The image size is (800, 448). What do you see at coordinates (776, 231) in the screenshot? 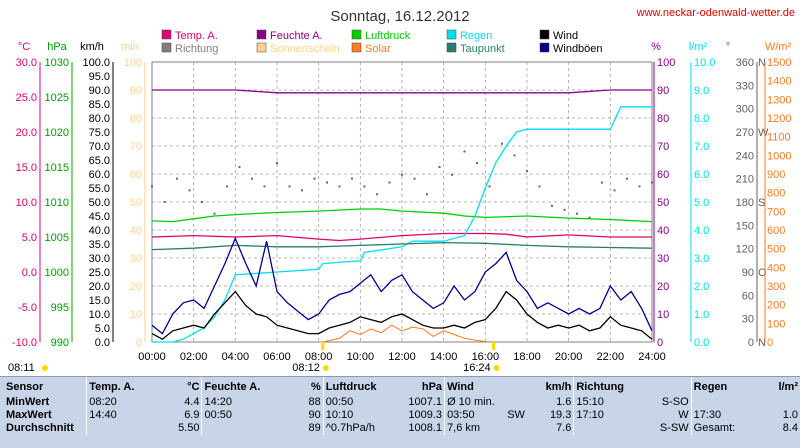
I see `wm2-axis-tick: 600` at bounding box center [776, 231].